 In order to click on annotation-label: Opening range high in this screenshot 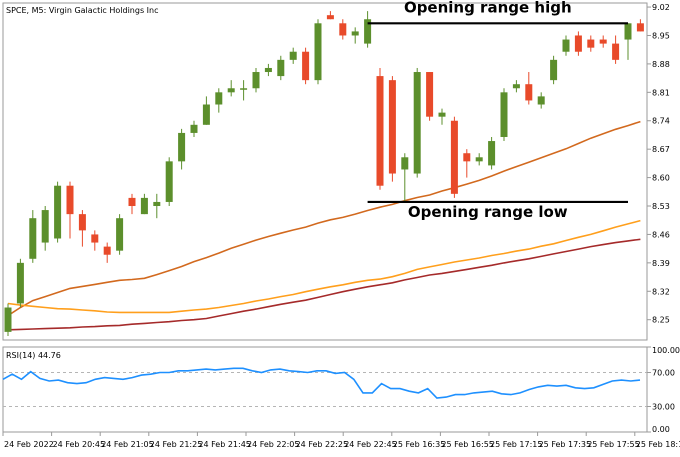, I will do `click(488, 8)`.